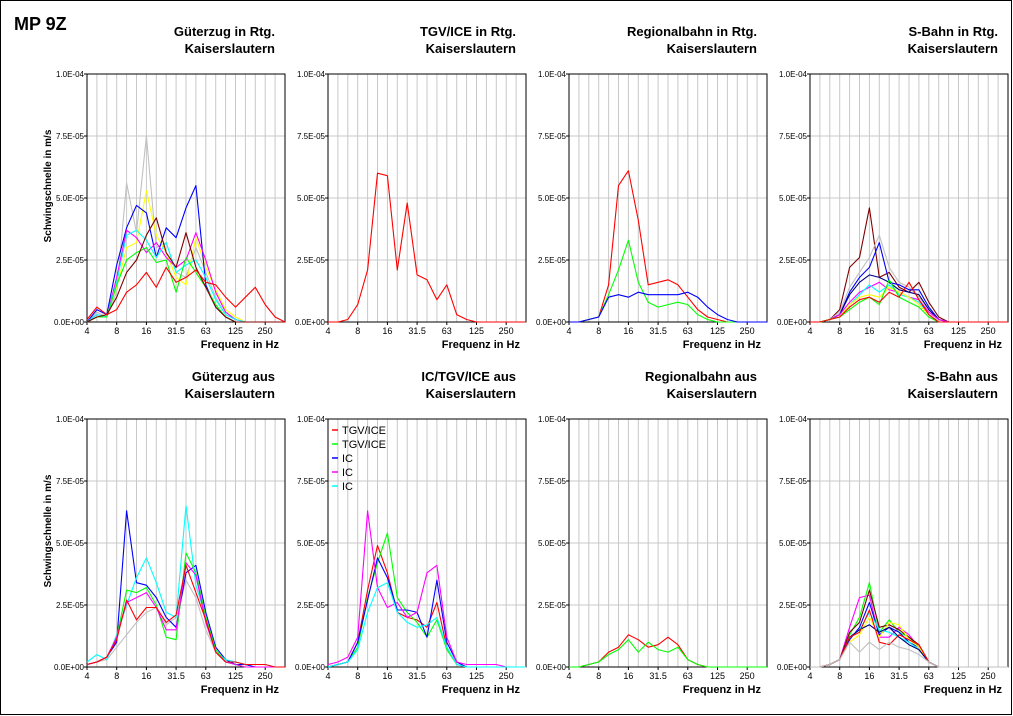 This screenshot has height=716, width=1013. I want to click on chart-title: S-Bahn in Rtg., so click(953, 31).